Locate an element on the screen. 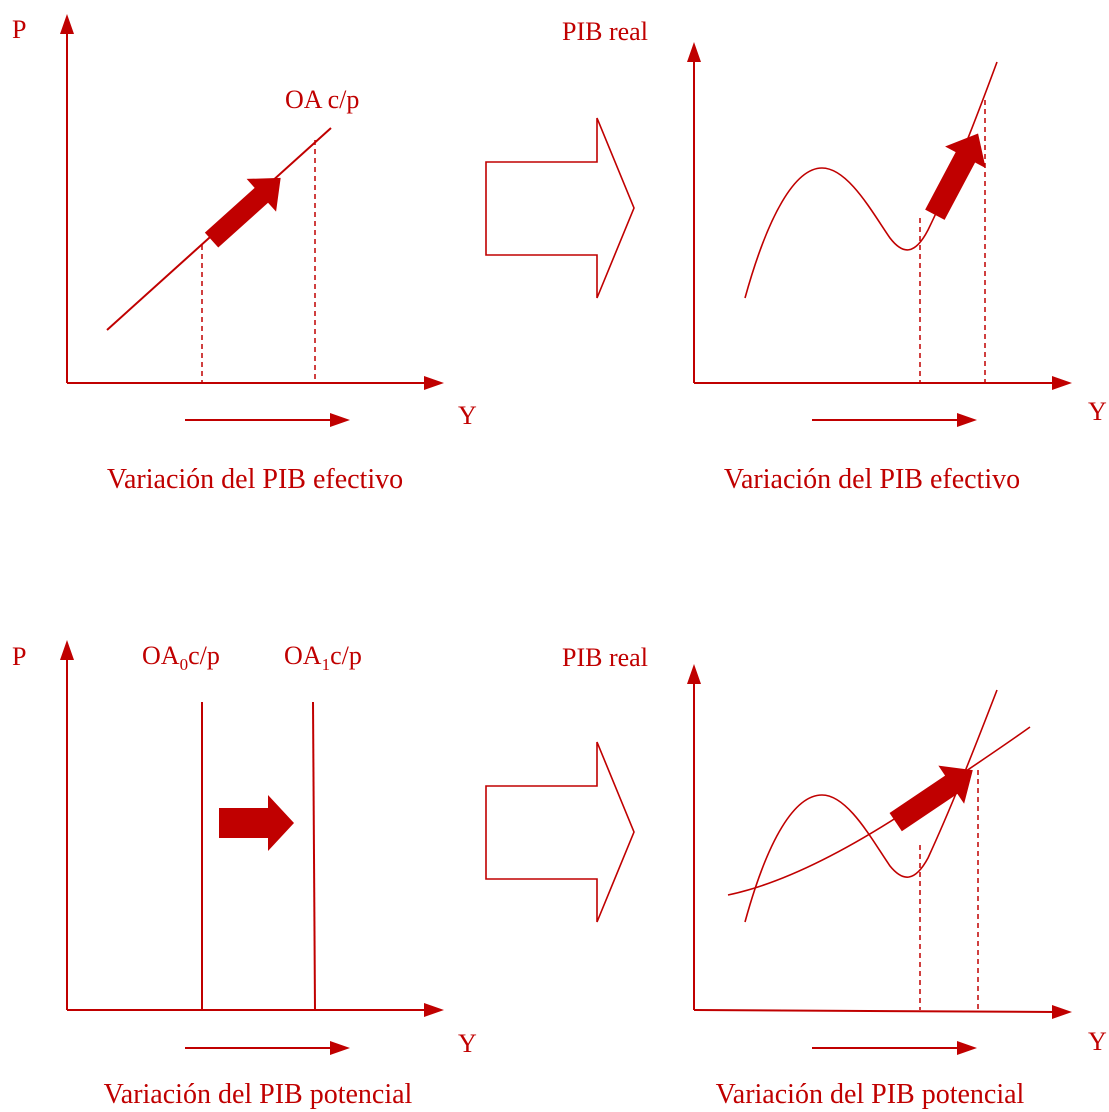 This screenshot has width=1109, height=1112. curve-label-oa0: OA0c/p is located at coordinates (181, 657).